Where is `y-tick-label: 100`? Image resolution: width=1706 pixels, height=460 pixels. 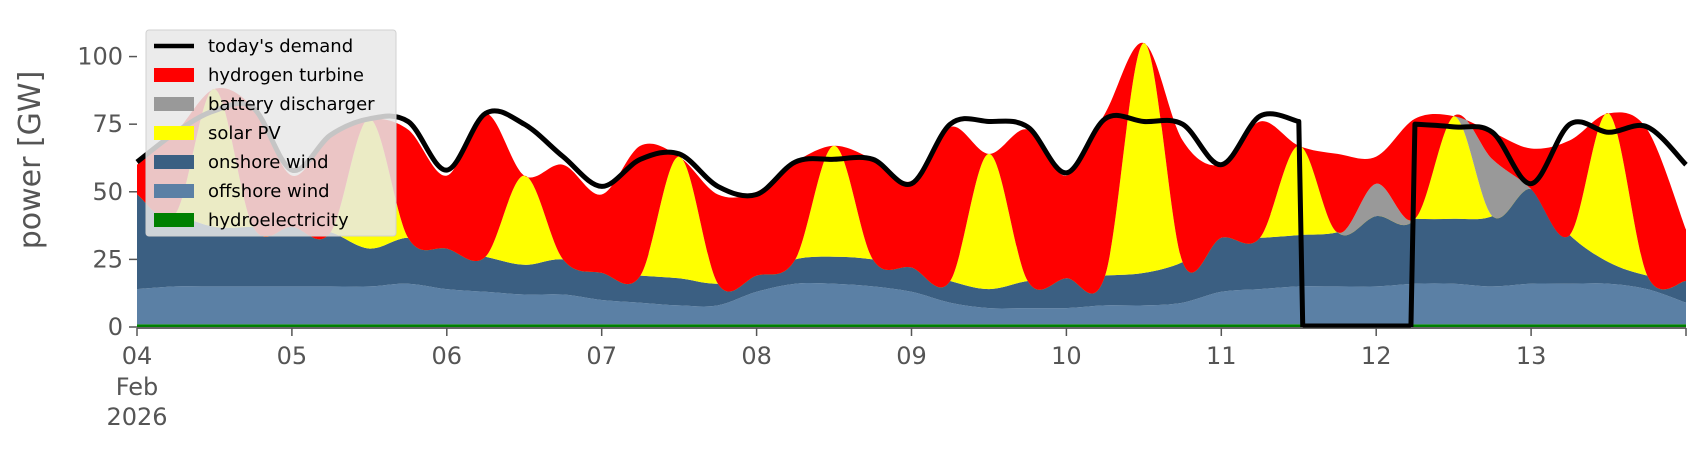 y-tick-label: 100 is located at coordinates (100, 57).